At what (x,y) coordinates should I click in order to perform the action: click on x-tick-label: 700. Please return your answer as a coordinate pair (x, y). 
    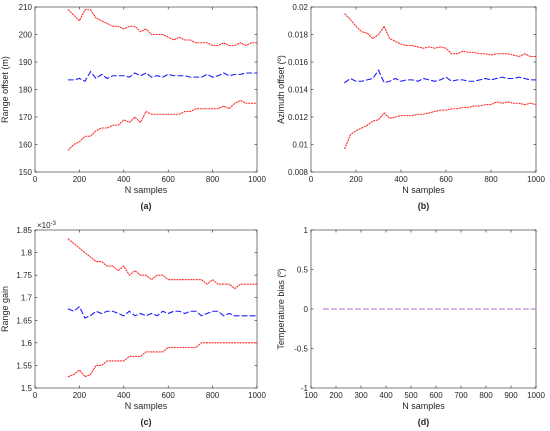
    Looking at the image, I should click on (461, 395).